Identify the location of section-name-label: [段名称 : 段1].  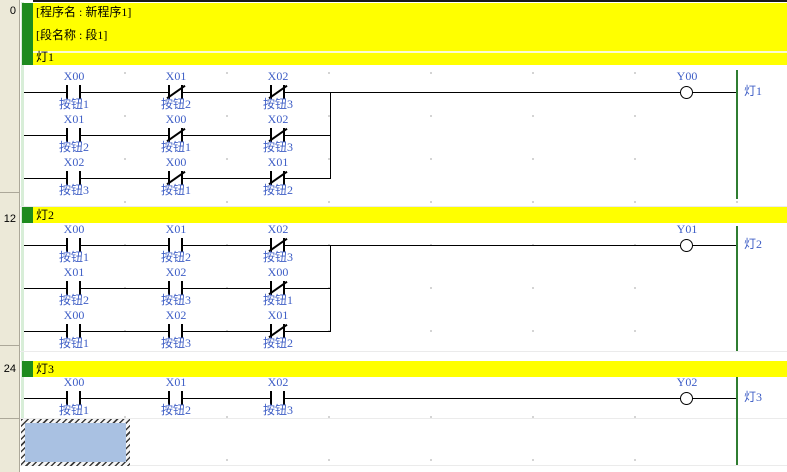
(72, 35).